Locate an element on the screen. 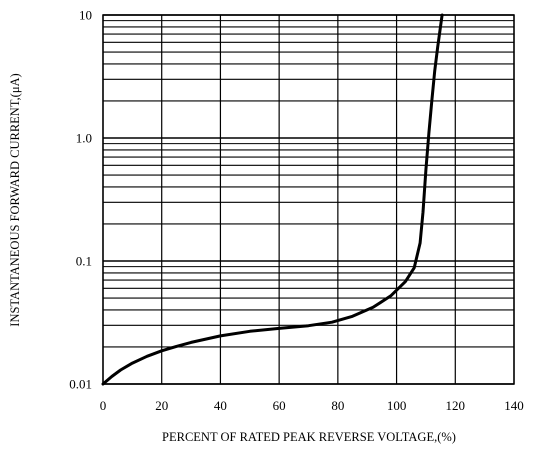 The width and height of the screenshot is (536, 453). y-tick-label: 1.0 is located at coordinates (84, 138).